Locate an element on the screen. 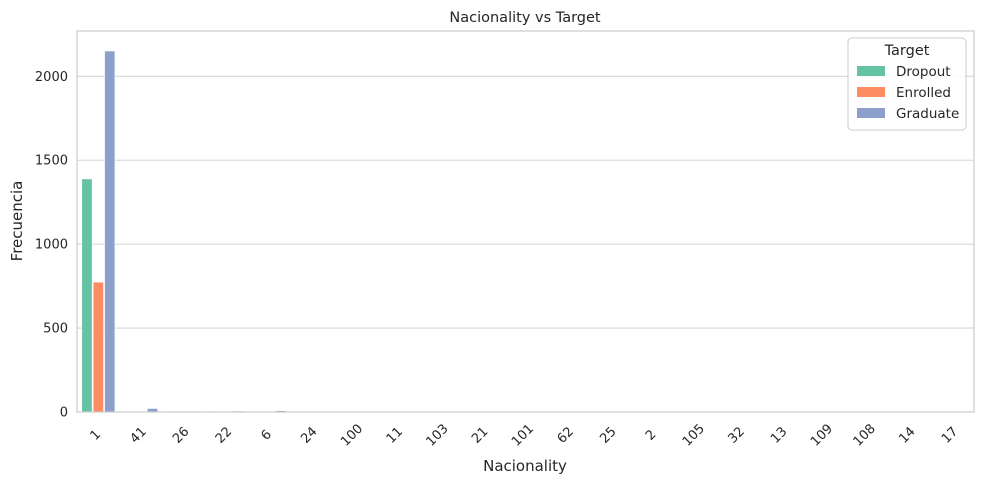 The image size is (984, 488). x-tick-label-11: 11 is located at coordinates (395, 435).